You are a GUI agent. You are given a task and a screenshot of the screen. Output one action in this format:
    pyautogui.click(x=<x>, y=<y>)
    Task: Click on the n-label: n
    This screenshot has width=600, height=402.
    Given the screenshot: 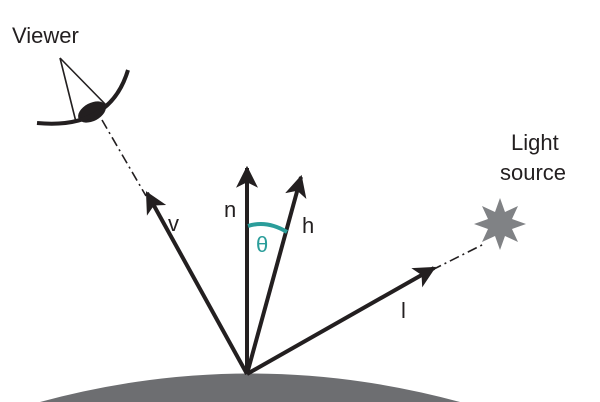 What is the action you would take?
    pyautogui.click(x=230, y=209)
    